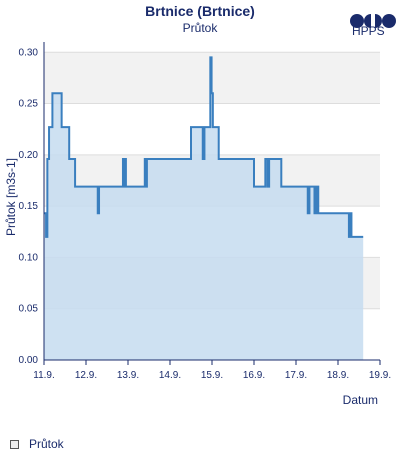  What do you see at coordinates (14, 444) in the screenshot?
I see `legend-swatch` at bounding box center [14, 444].